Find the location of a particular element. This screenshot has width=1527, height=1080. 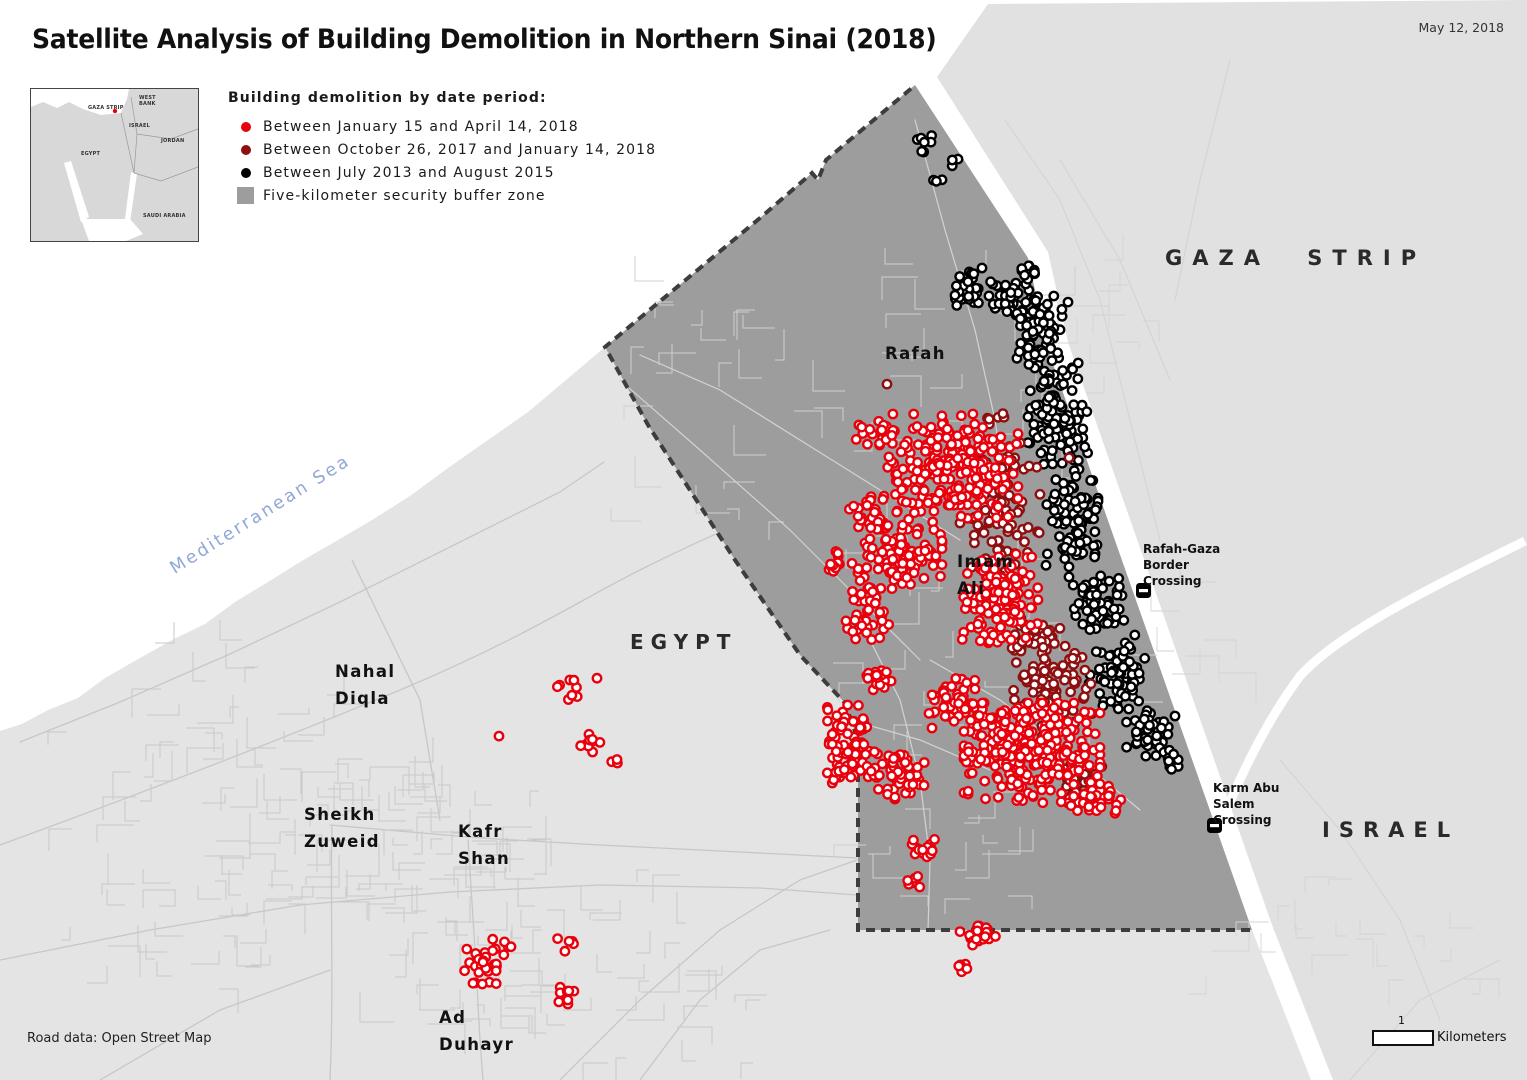

road-data-credit: Road data: Open Street Map is located at coordinates (119, 1038).